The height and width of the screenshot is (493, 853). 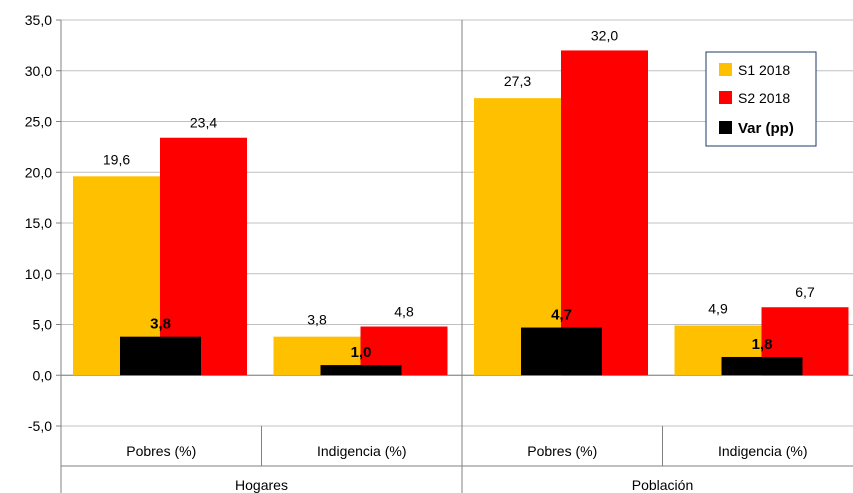 What do you see at coordinates (762, 344) in the screenshot?
I see `data-label-var-pp: 1,8` at bounding box center [762, 344].